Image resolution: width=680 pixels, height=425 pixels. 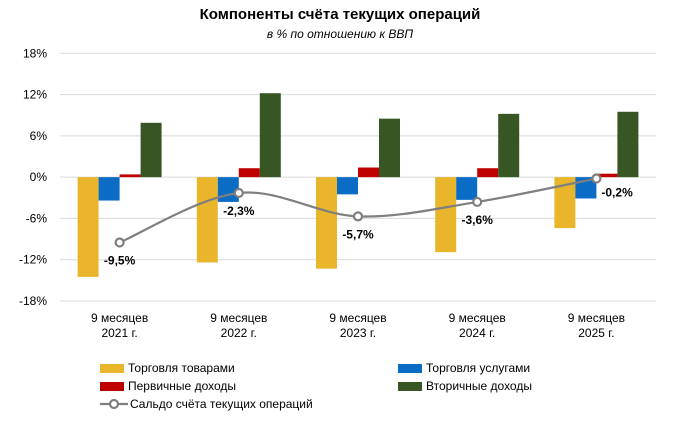 What do you see at coordinates (119, 333) in the screenshot?
I see `x-tick-label: 2021 г.` at bounding box center [119, 333].